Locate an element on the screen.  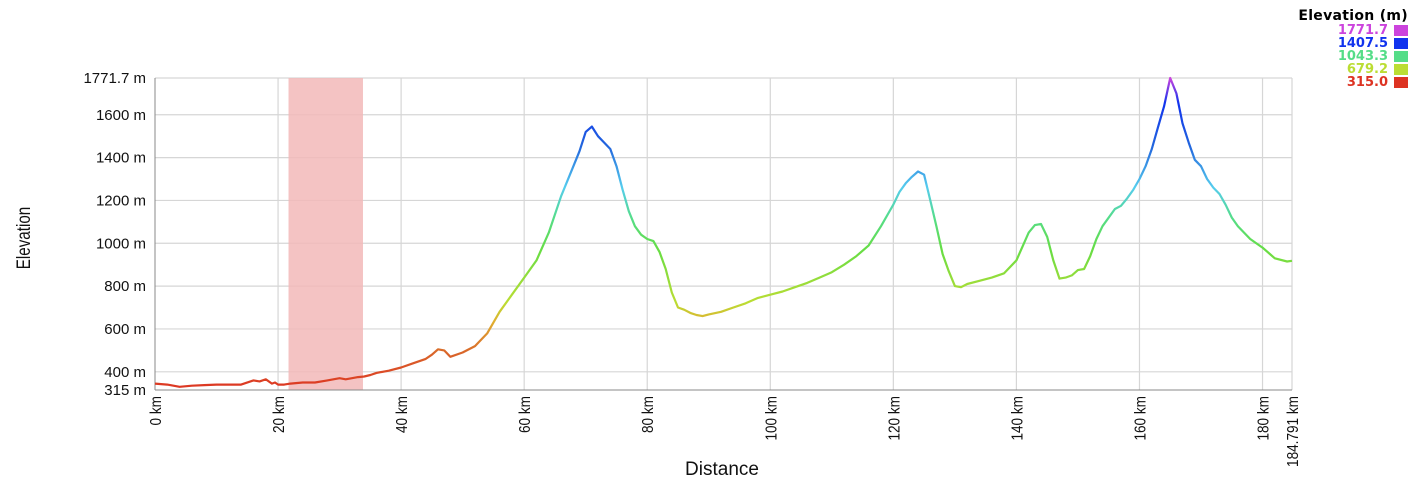
x-tick-label: 120 km is located at coordinates (894, 418).